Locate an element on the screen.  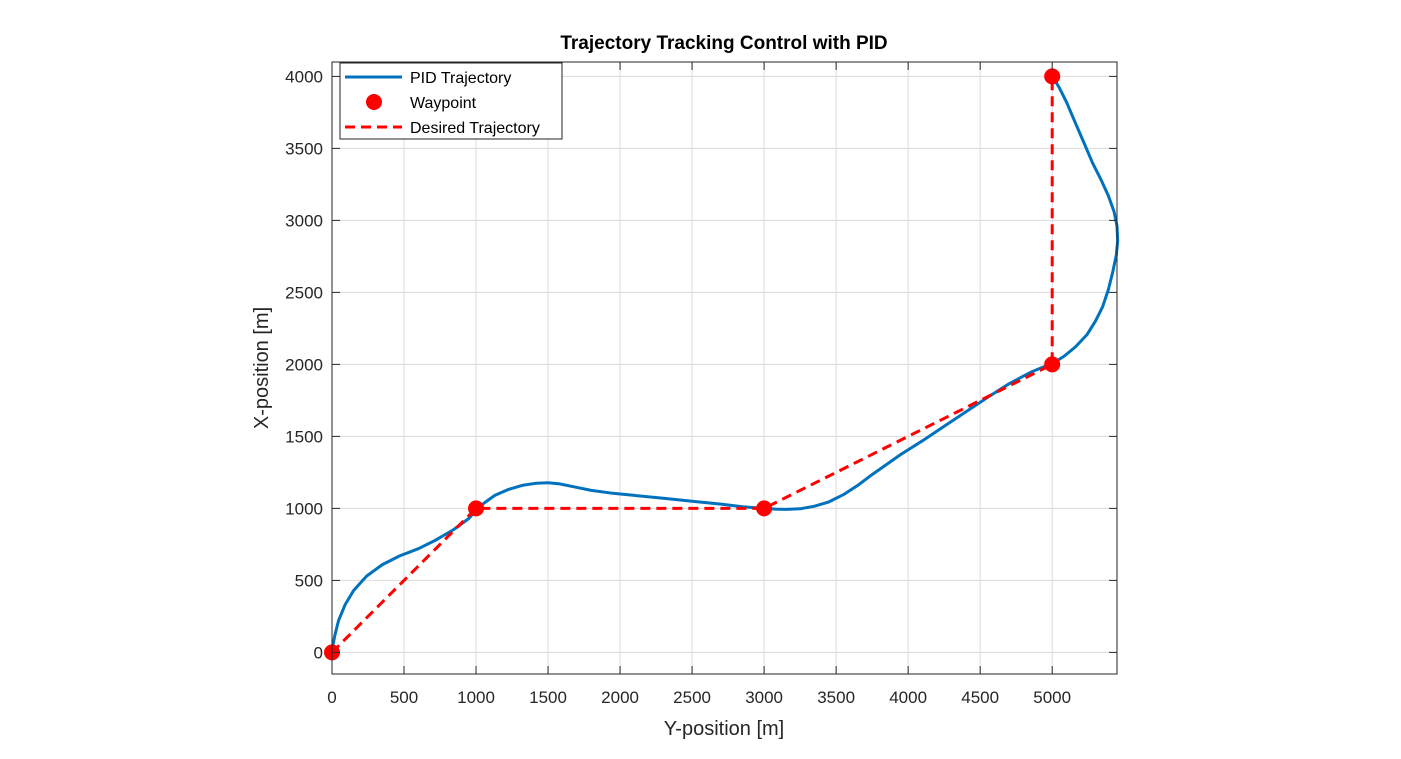
x-tick-label: 4000 is located at coordinates (908, 697).